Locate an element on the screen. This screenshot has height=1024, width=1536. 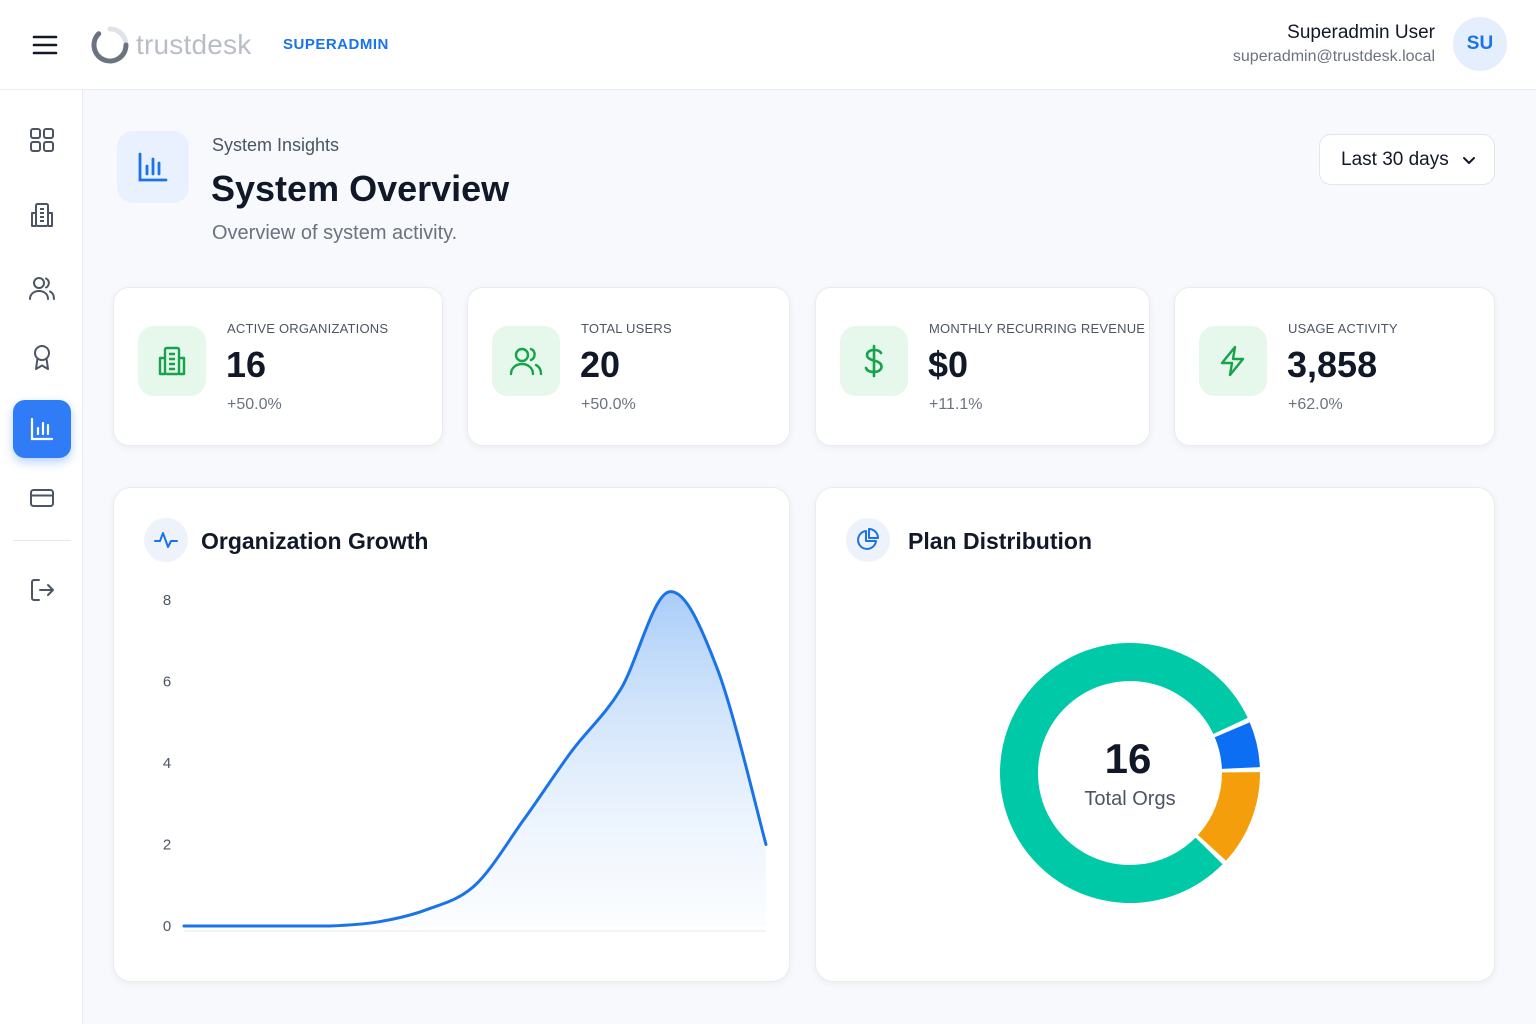
panel-title: Organization Growth is located at coordinates (315, 541).